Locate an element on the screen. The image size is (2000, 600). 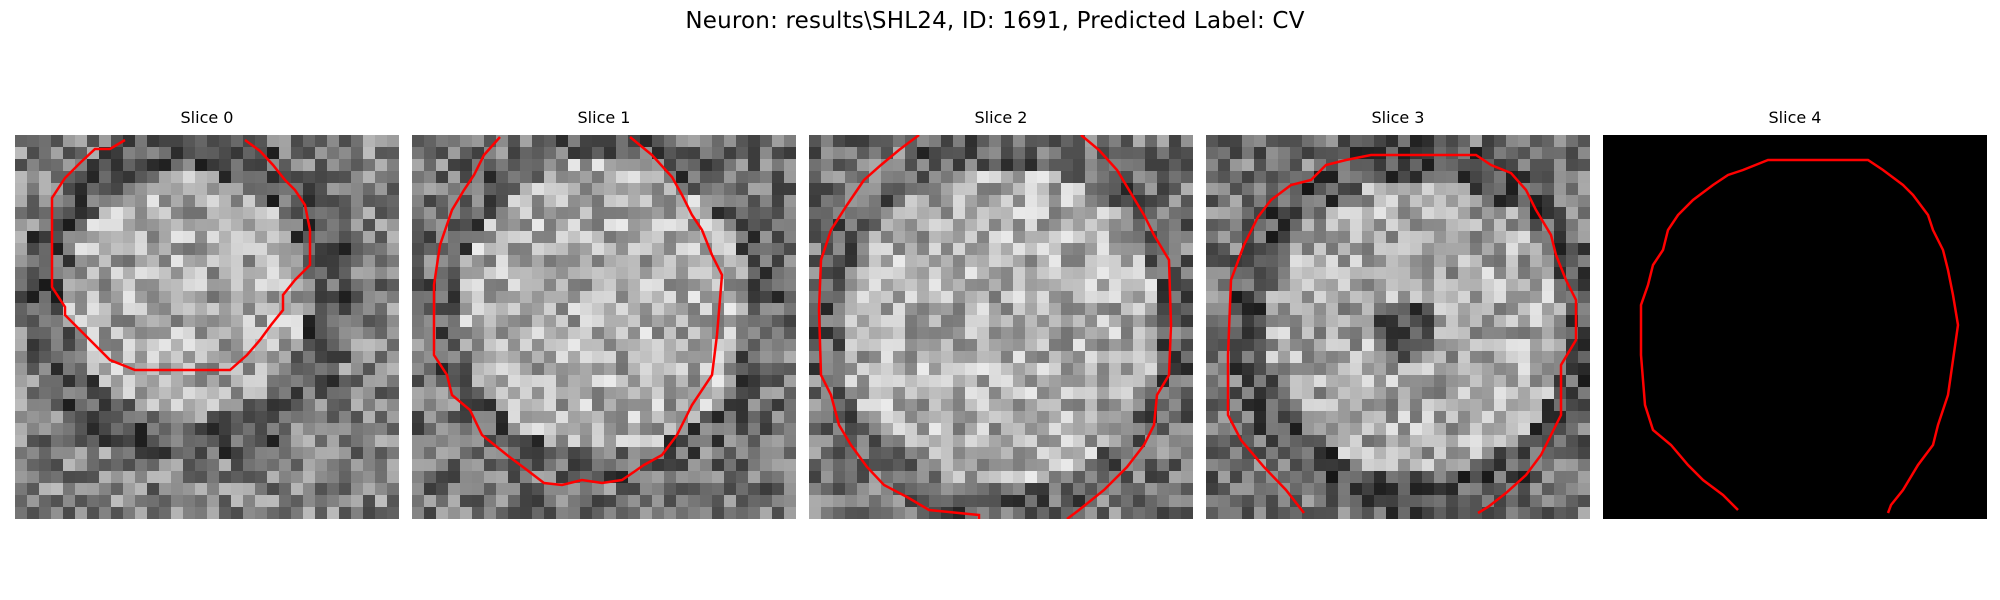
slice-title-1: Slice 1 is located at coordinates (604, 117).